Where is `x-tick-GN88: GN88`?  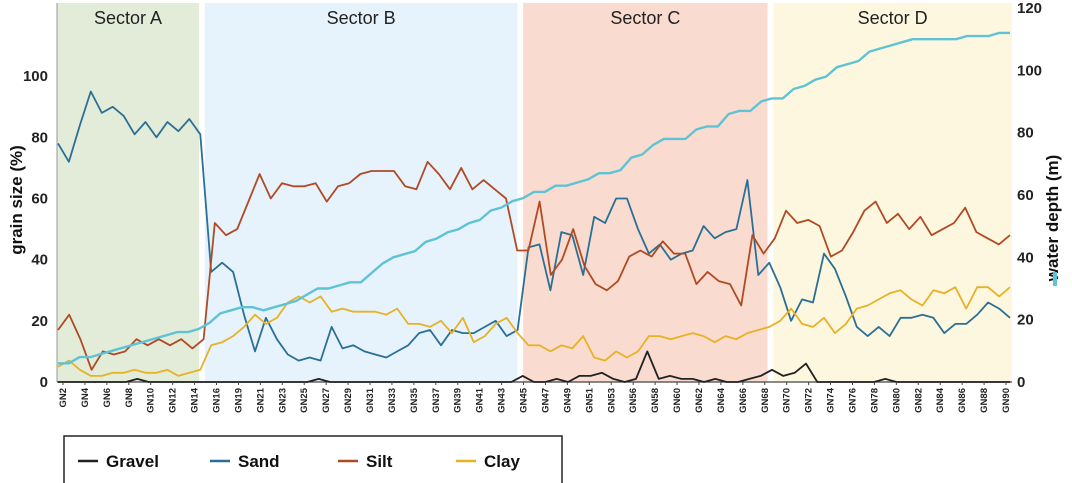 x-tick-GN88: GN88 is located at coordinates (984, 400).